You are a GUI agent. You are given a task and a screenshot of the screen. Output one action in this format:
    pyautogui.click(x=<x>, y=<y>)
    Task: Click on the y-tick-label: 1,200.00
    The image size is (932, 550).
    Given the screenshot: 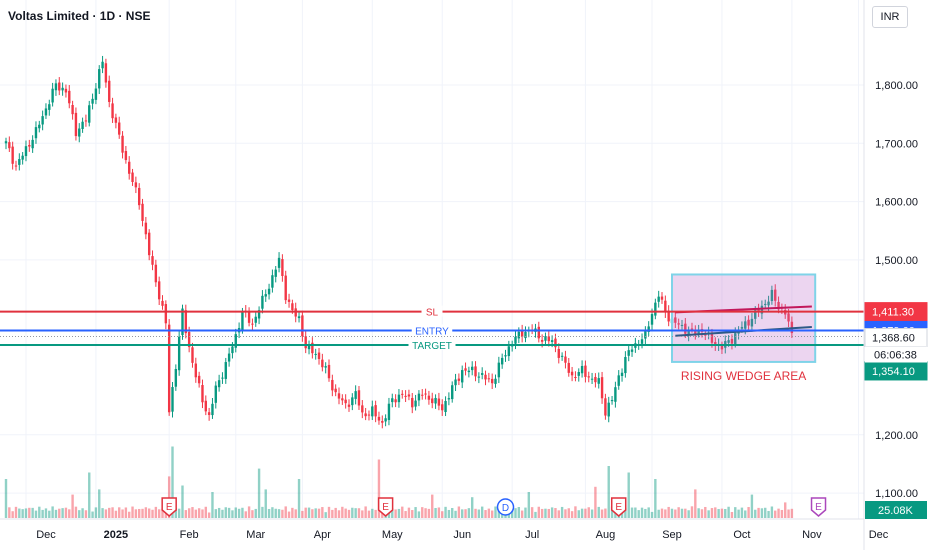 What is the action you would take?
    pyautogui.click(x=896, y=436)
    